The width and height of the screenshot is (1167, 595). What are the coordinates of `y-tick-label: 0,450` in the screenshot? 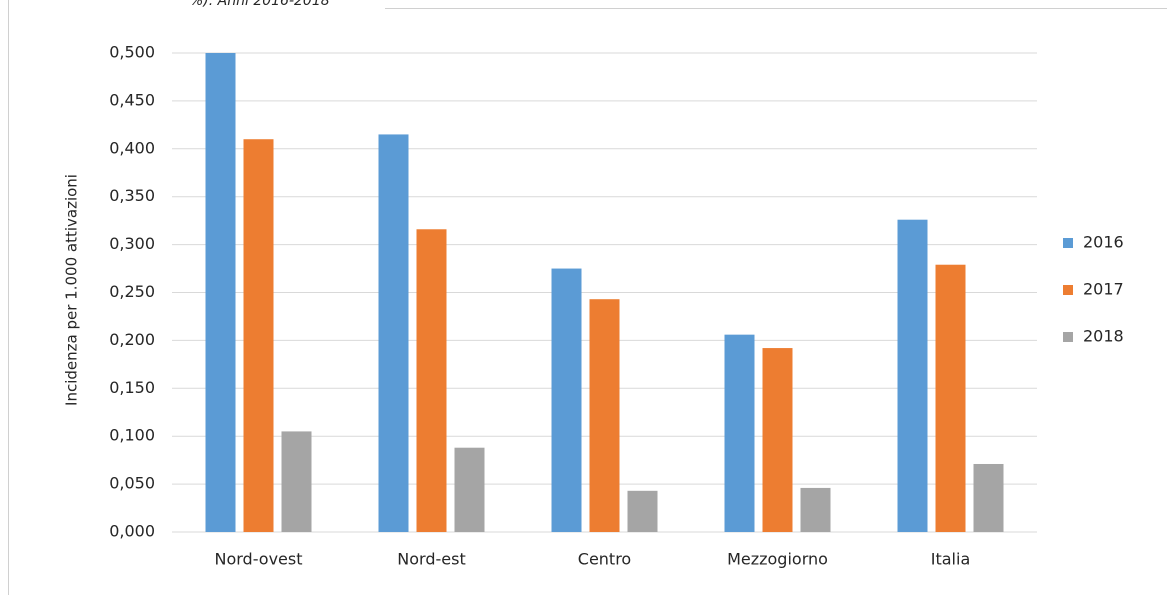 It's located at (132, 99).